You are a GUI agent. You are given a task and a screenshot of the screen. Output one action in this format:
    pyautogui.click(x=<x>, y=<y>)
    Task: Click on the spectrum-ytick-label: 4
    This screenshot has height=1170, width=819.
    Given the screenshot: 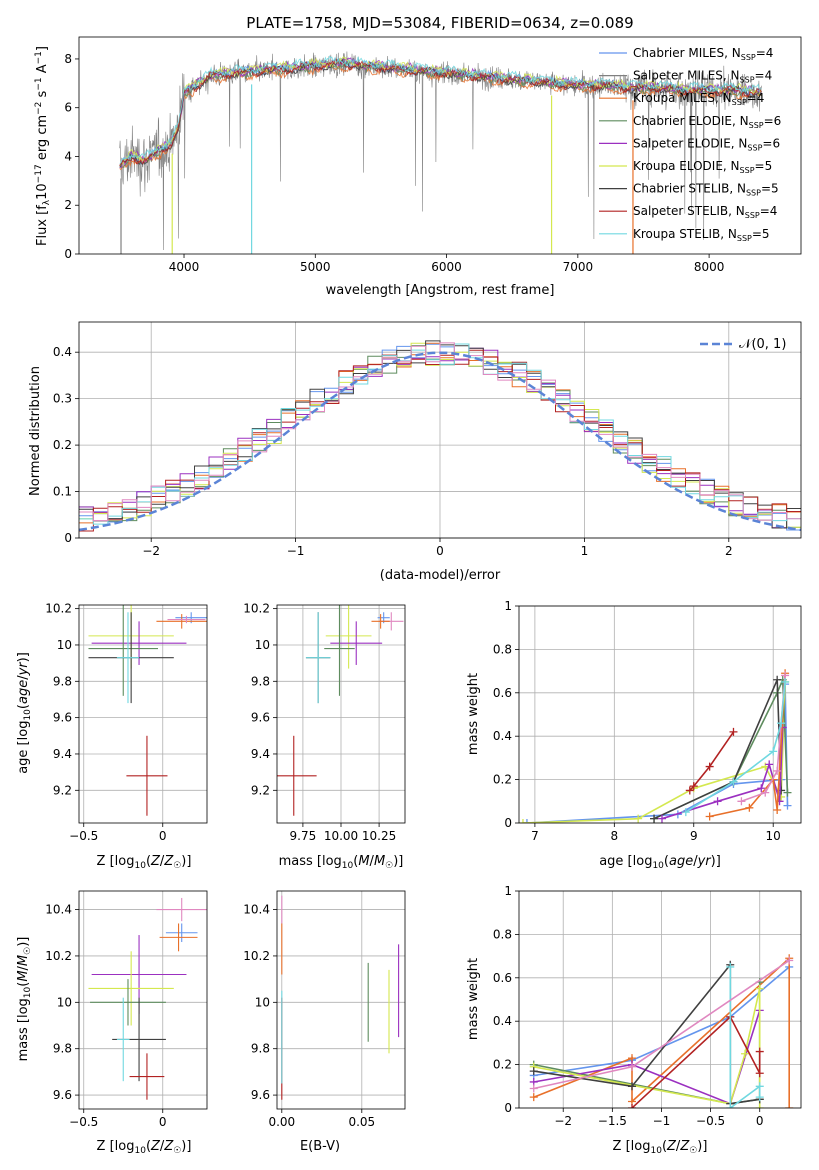 What is the action you would take?
    pyautogui.click(x=68, y=156)
    